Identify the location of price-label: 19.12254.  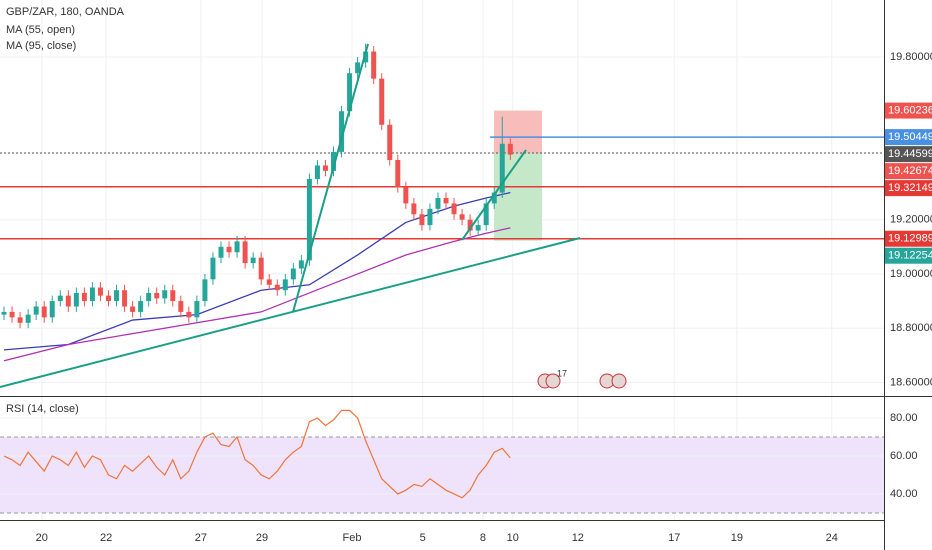
(910, 256).